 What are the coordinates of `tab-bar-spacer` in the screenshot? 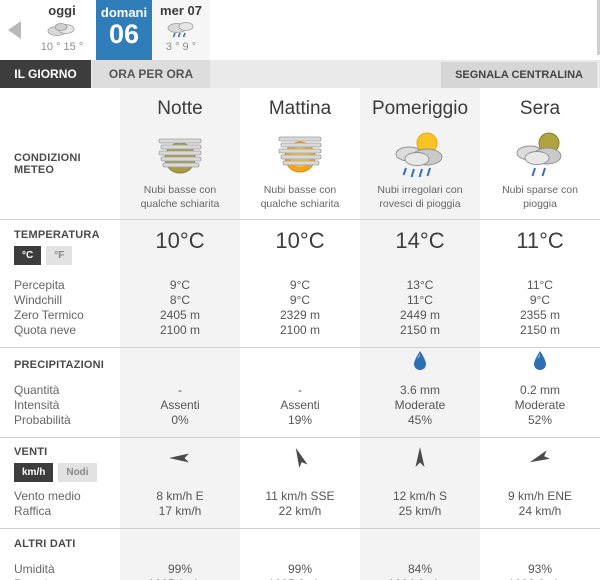 It's located at (325, 74).